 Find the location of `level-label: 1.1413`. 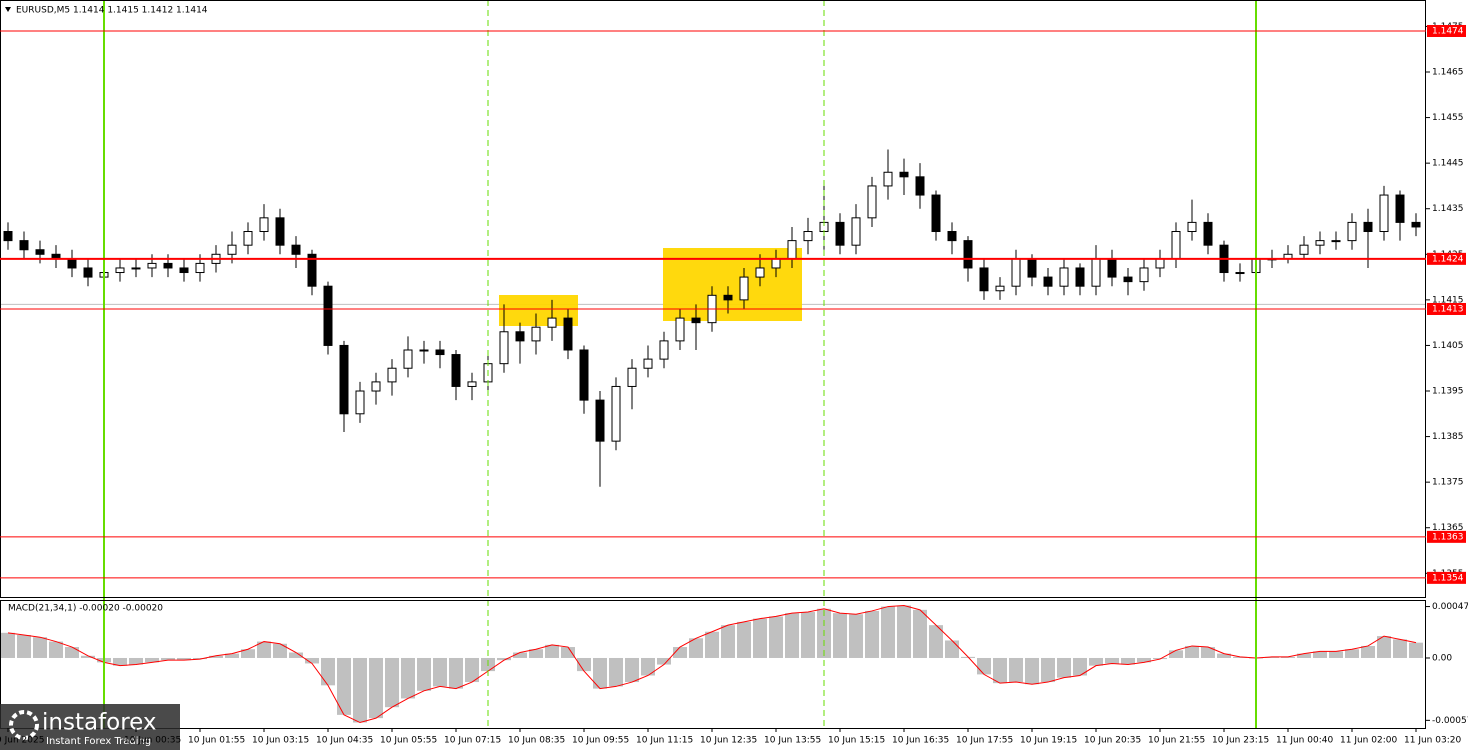

level-label: 1.1413 is located at coordinates (1448, 309).